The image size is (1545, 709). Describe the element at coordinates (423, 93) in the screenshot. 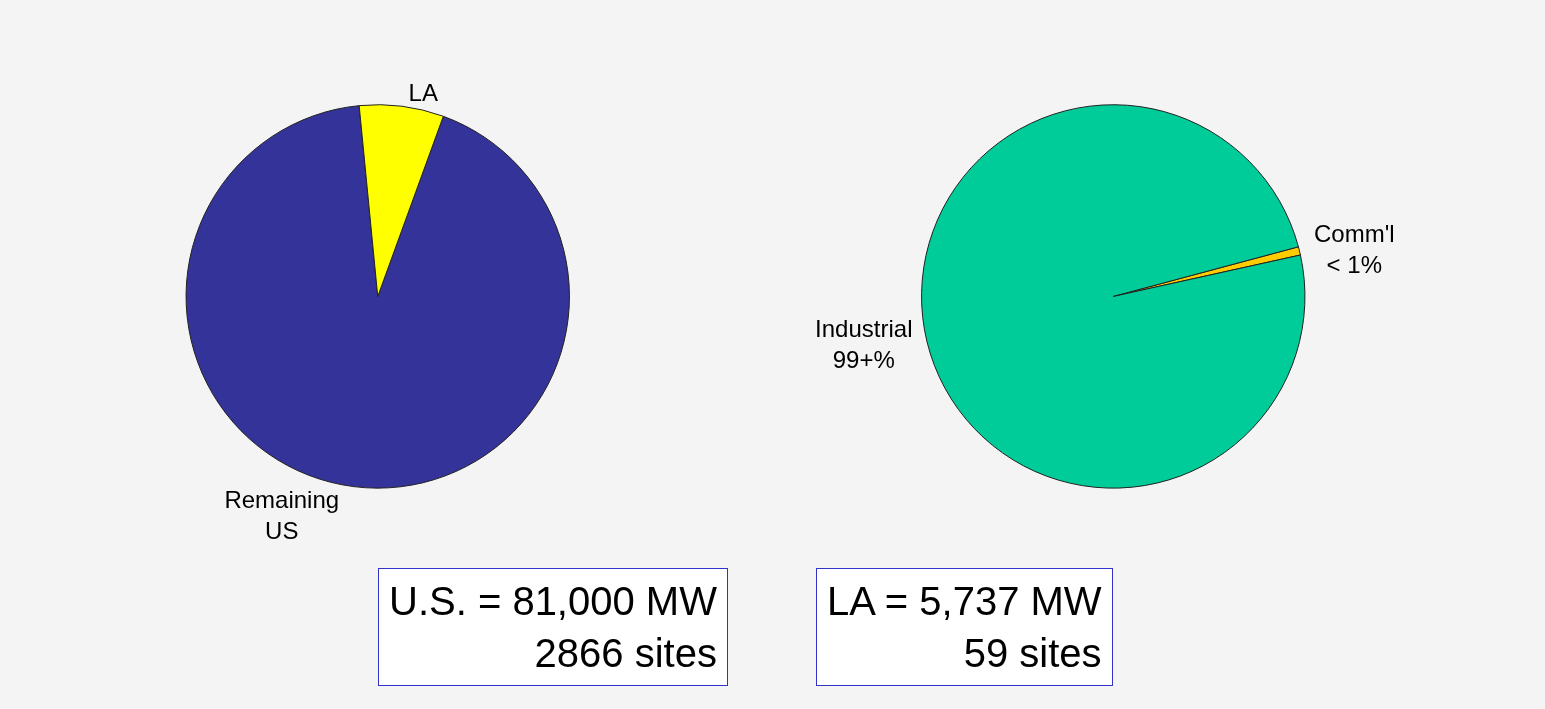

I see `slice-label: LA` at that location.